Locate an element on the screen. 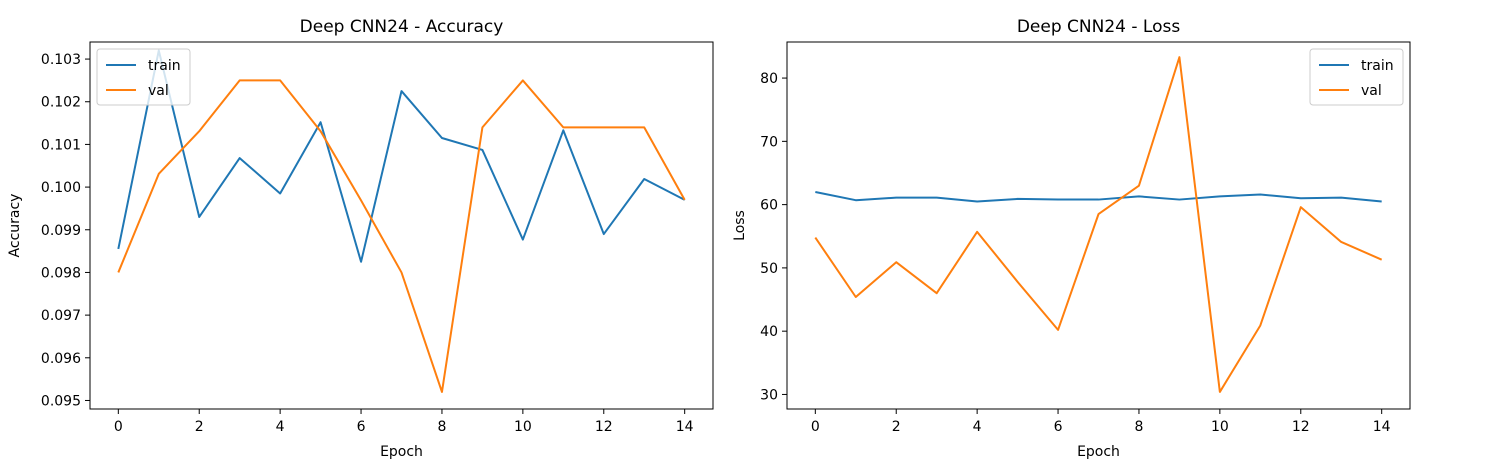 The width and height of the screenshot is (1512, 466). y-tick-label: 0.095 is located at coordinates (61, 401).